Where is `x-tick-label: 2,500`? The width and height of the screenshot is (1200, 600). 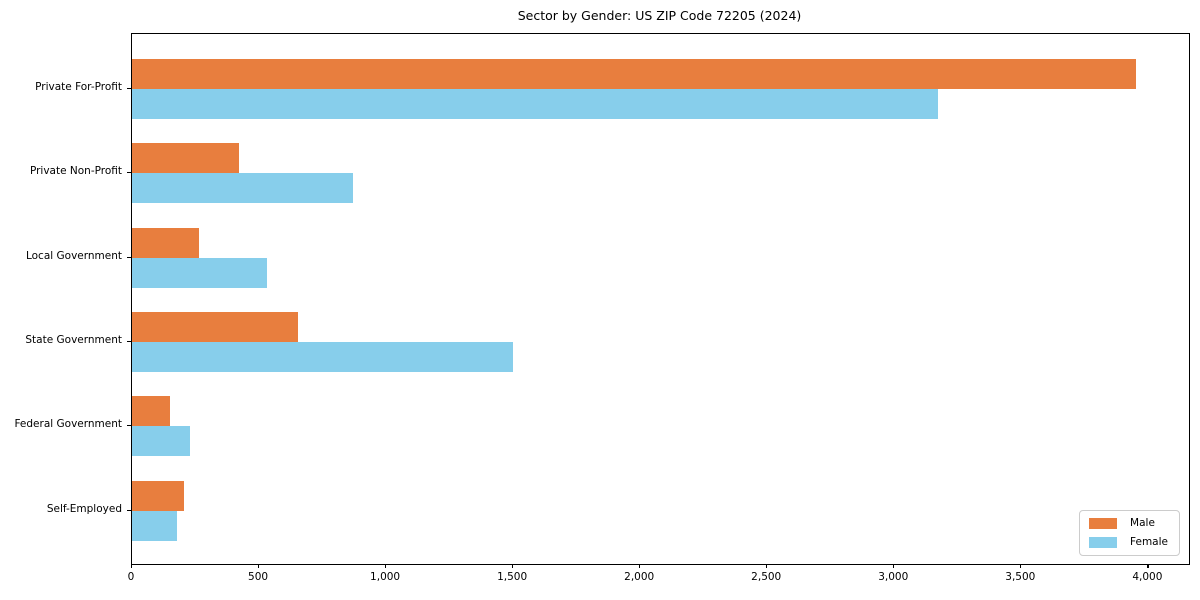
x-tick-label: 2,500 is located at coordinates (766, 577).